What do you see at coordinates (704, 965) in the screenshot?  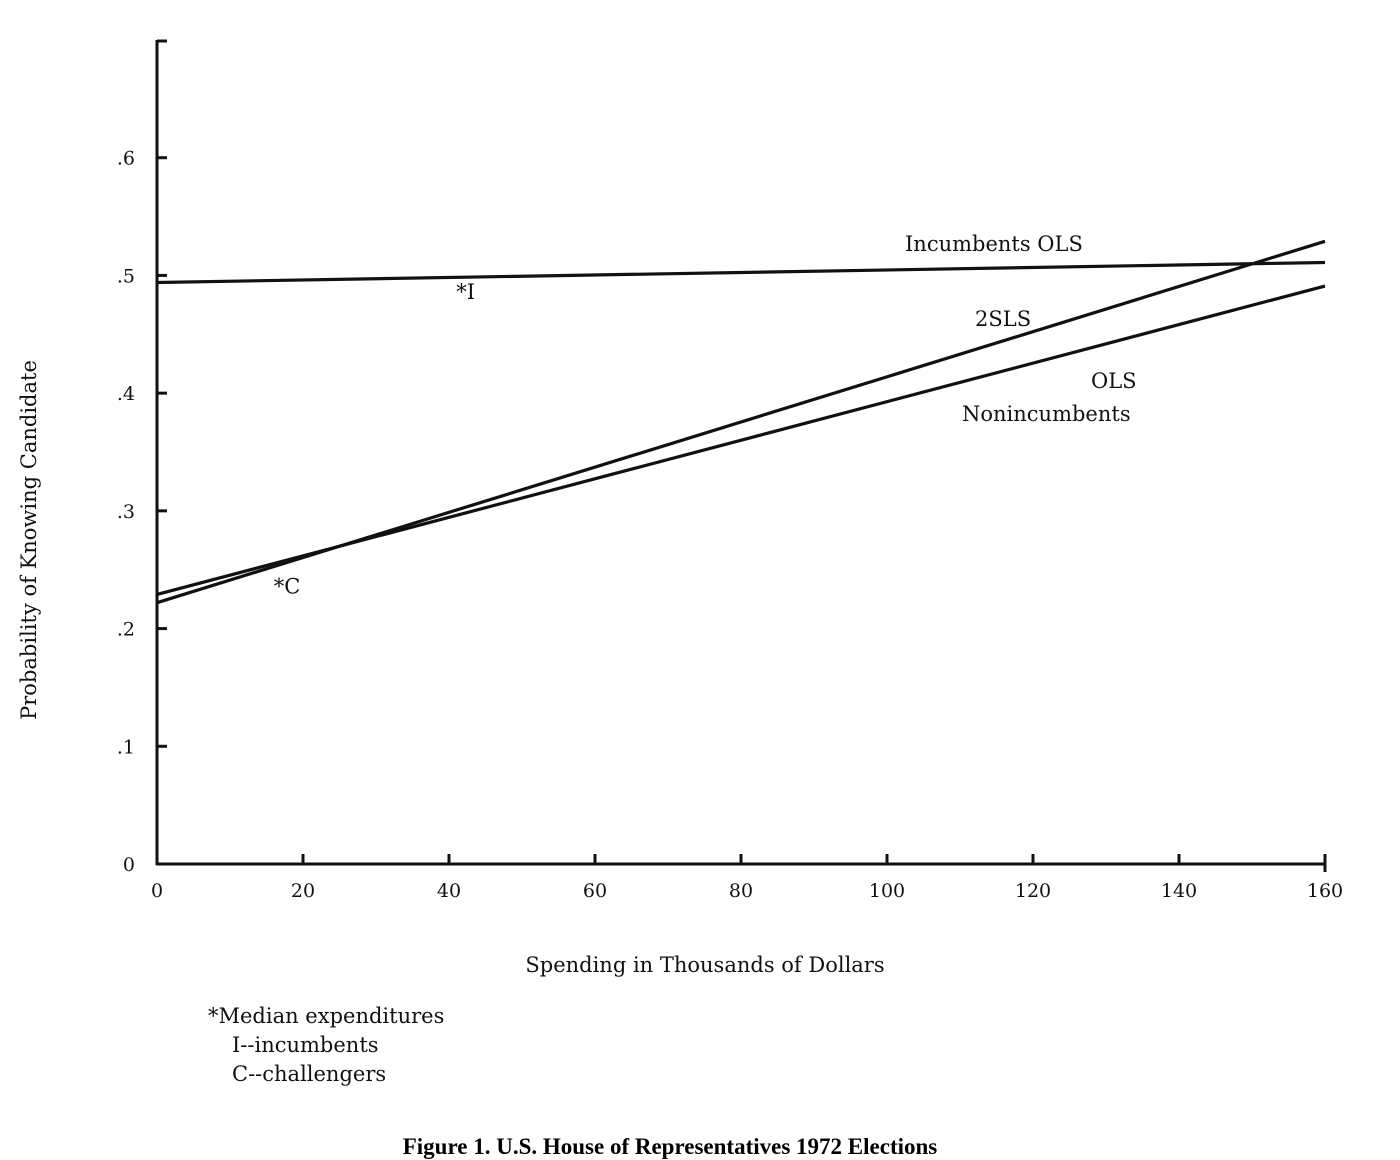 I see `x-axis-title: Spending in Thousands of Dollars` at bounding box center [704, 965].